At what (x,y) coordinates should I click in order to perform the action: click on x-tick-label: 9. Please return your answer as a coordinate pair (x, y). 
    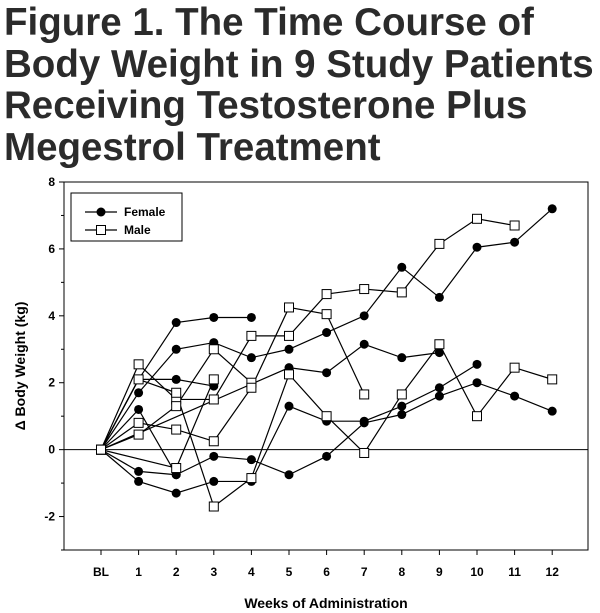
    Looking at the image, I should click on (439, 572).